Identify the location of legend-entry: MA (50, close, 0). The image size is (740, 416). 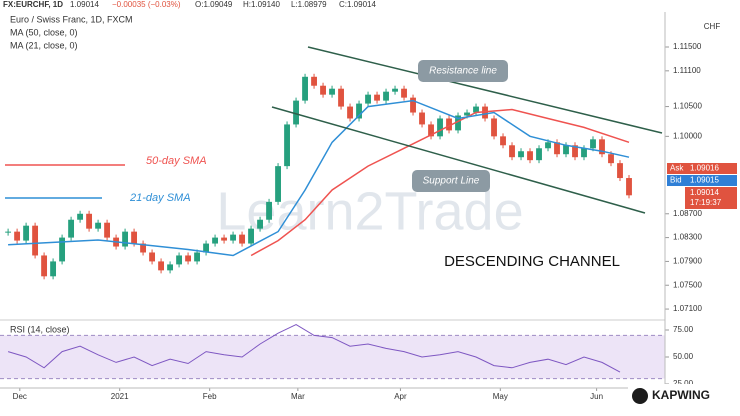
(44, 32).